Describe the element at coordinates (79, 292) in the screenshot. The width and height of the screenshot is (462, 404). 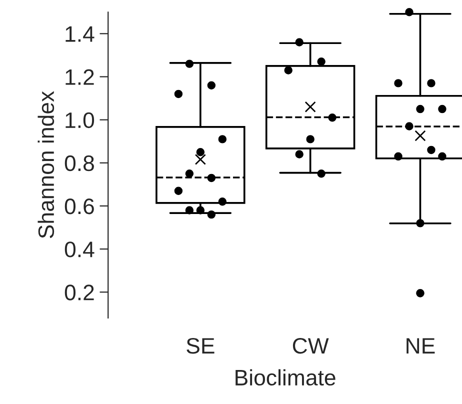
I see `y-tick-label: 0.2` at that location.